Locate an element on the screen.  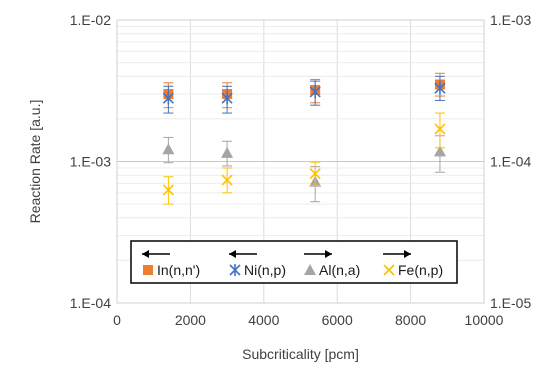
x-axis-ticks: 0 2000 4000 6000 8000 10000 is located at coordinates (308, 320).